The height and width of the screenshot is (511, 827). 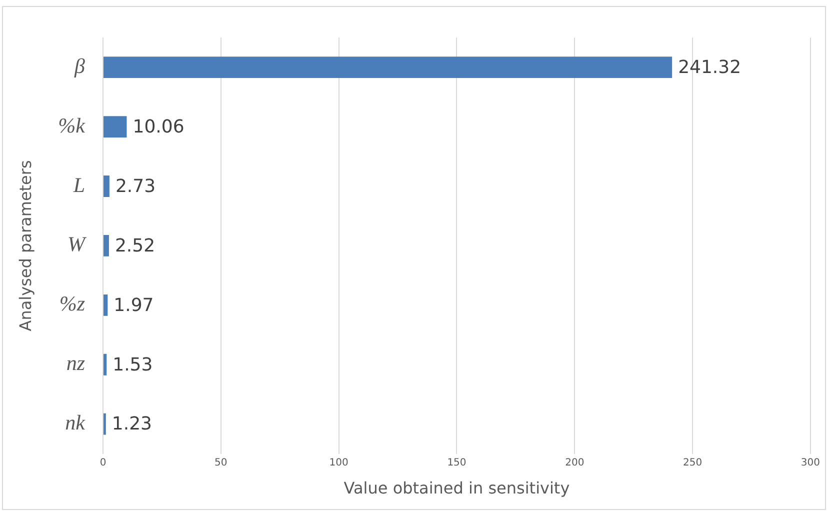 What do you see at coordinates (135, 245) in the screenshot?
I see `data-label: 2.52` at bounding box center [135, 245].